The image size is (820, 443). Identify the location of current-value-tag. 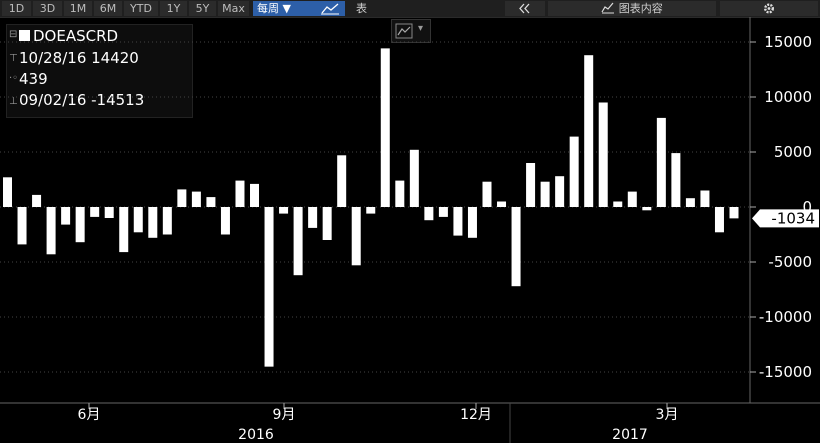
(785, 218).